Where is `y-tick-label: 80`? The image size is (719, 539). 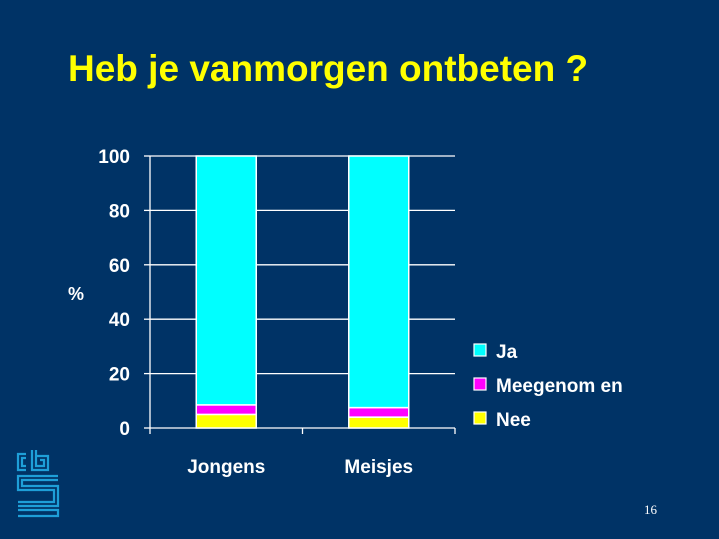
y-tick-label: 80 is located at coordinates (119, 211).